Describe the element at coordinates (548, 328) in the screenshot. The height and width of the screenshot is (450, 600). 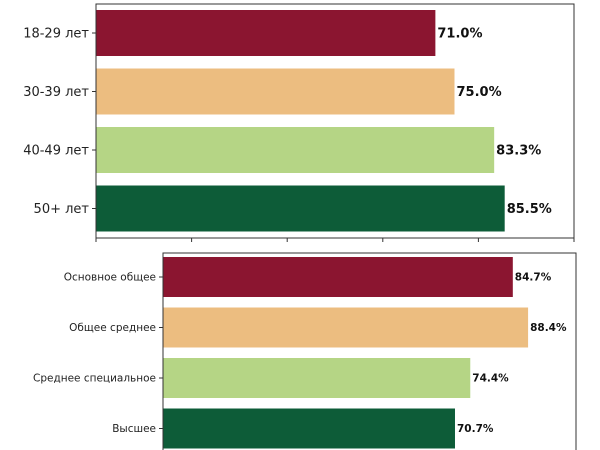
I see `data-label: 88.4%` at that location.